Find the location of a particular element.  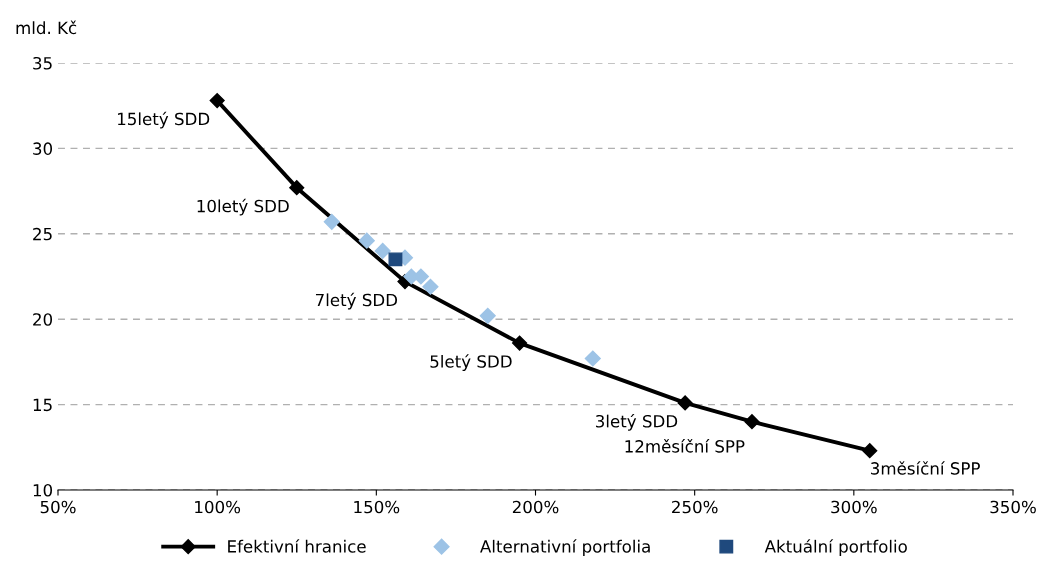

y-tick-label: 35 is located at coordinates (42, 63).